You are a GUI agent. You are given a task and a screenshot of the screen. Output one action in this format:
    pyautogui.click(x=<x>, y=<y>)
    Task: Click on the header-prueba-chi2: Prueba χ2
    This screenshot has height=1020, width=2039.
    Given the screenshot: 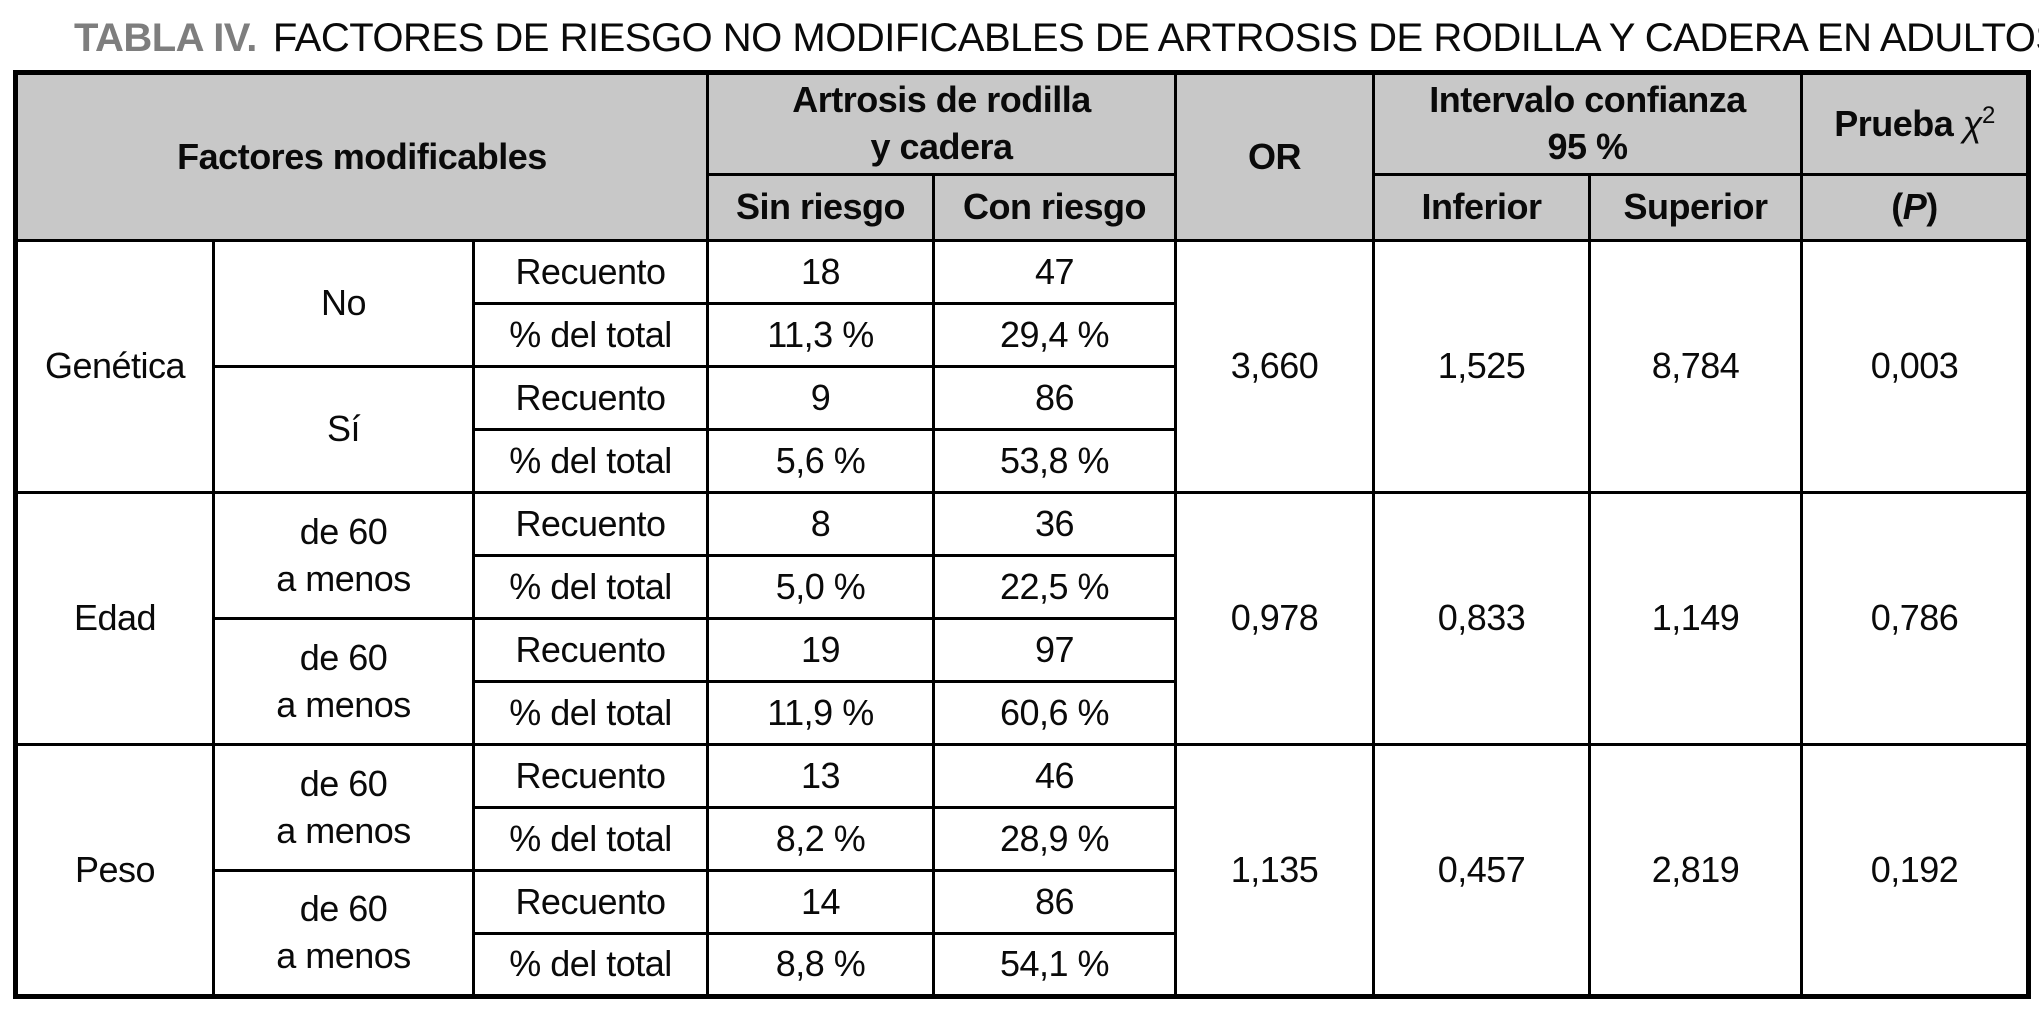 What is the action you would take?
    pyautogui.click(x=1915, y=123)
    